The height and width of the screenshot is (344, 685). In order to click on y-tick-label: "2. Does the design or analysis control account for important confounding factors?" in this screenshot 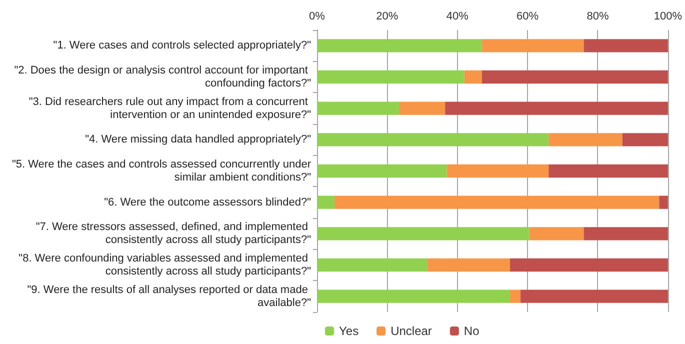, I will do `click(163, 77)`.